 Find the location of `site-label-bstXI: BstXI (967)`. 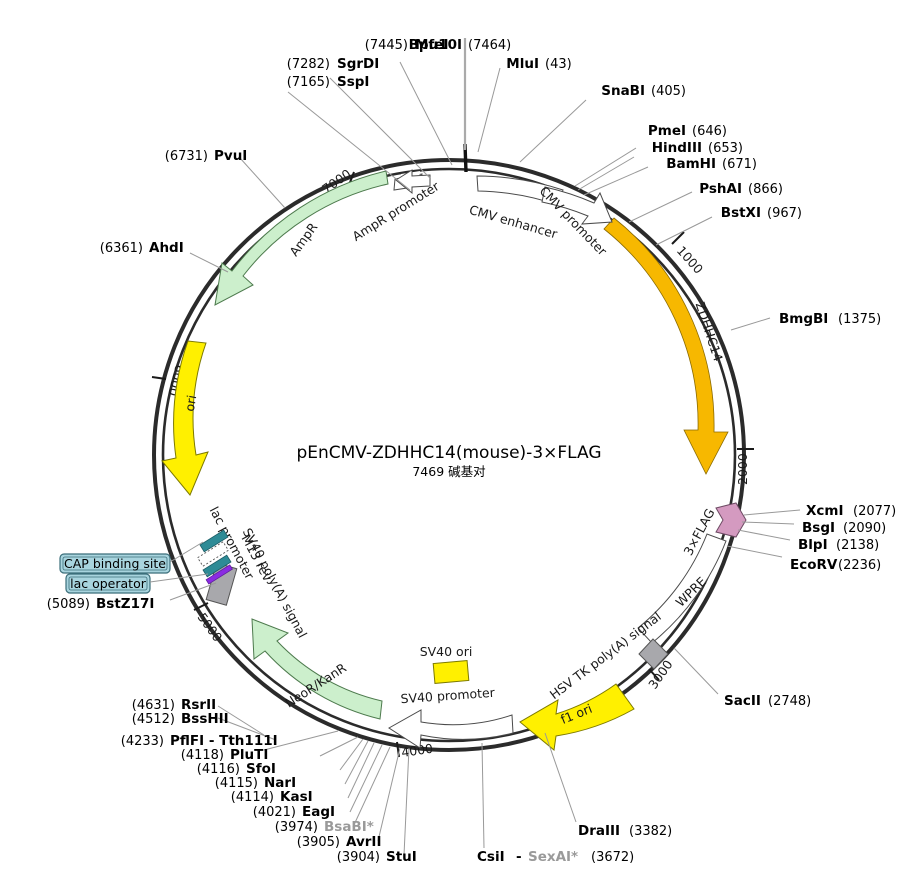

site-label-bstXI: BstXI (967) is located at coordinates (761, 213).